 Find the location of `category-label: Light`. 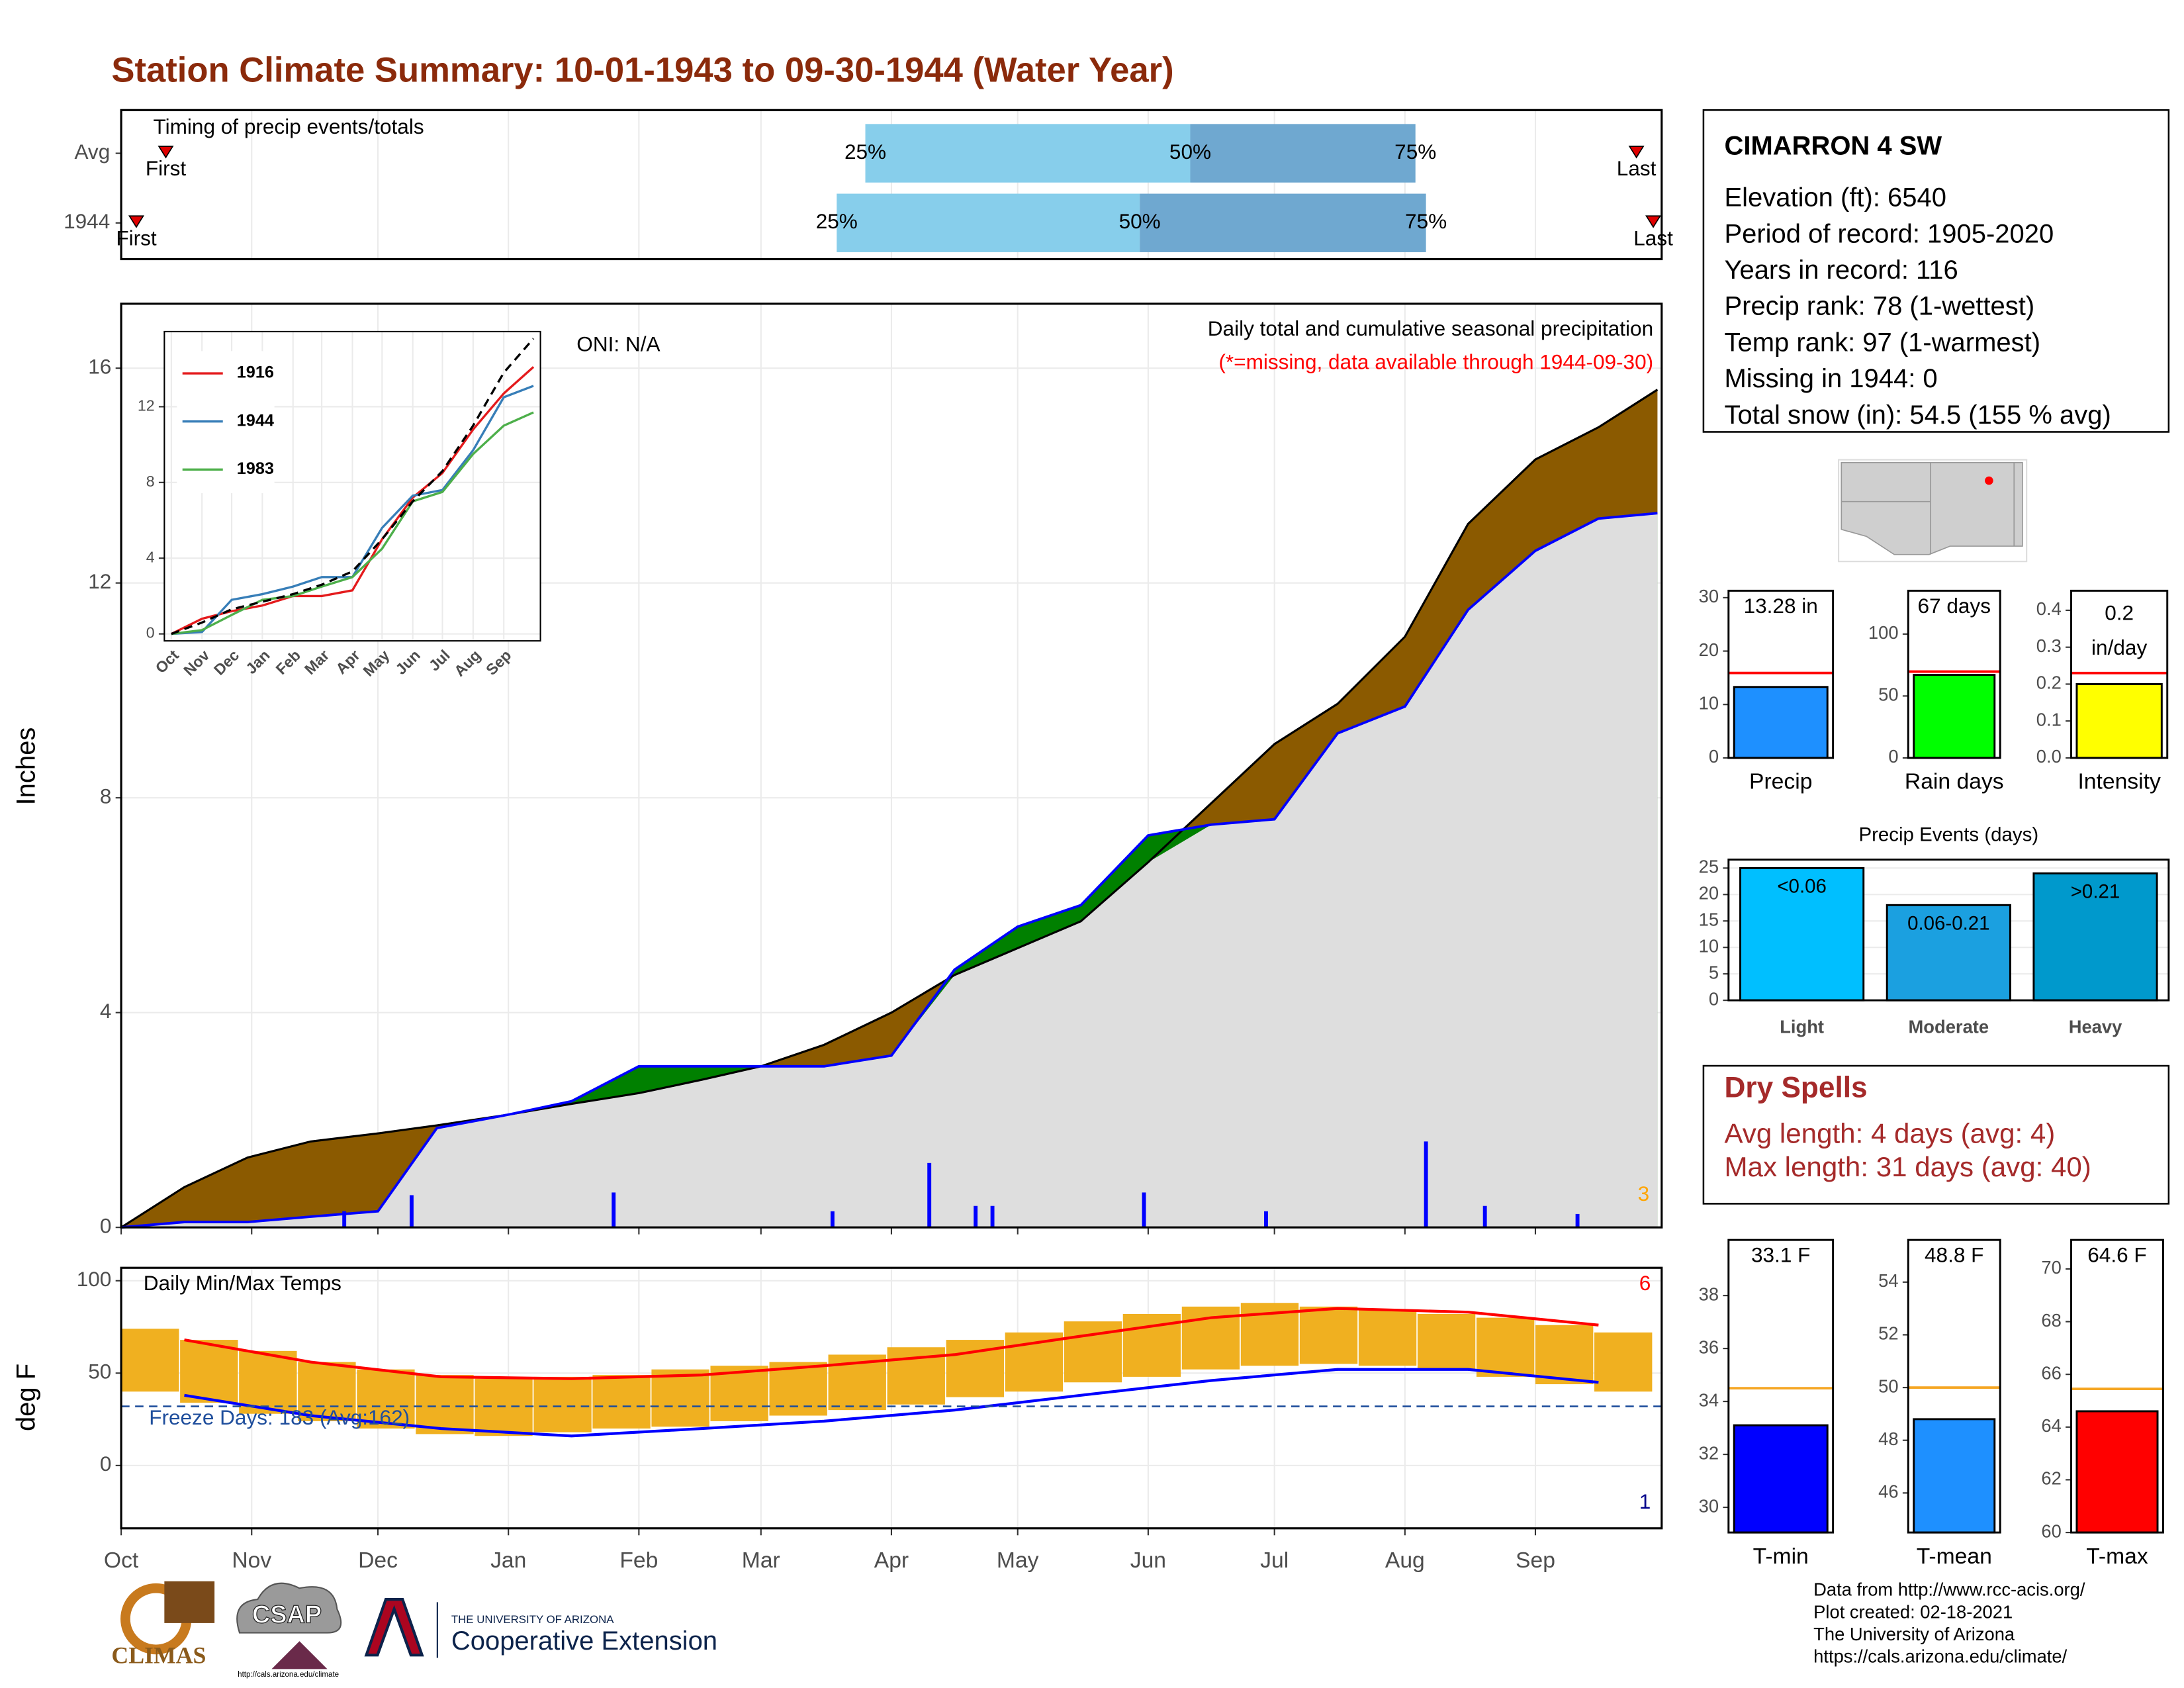

category-label: Light is located at coordinates (1802, 1026).